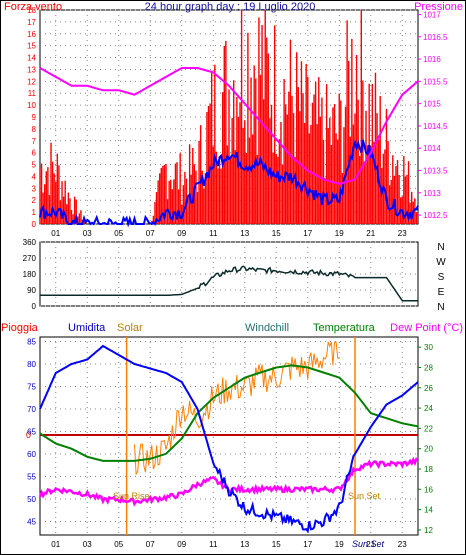 Image resolution: width=466 pixels, height=555 pixels. I want to click on humidity-tick-label: 45, so click(31, 522).